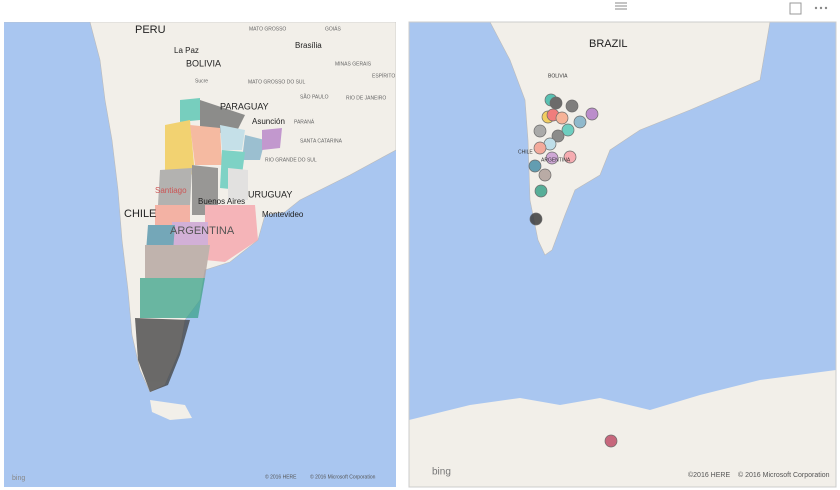 Image resolution: width=840 pixels, height=490 pixels. Describe the element at coordinates (622, 428) in the screenshot. I see `antarctica` at that location.